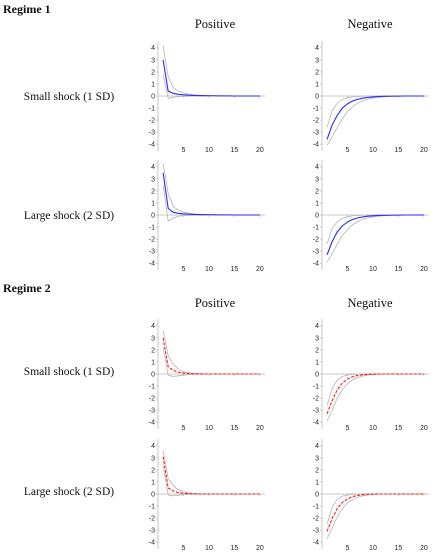 Image resolution: width=438 pixels, height=554 pixels. I want to click on column-header-negative: Negative, so click(370, 24).